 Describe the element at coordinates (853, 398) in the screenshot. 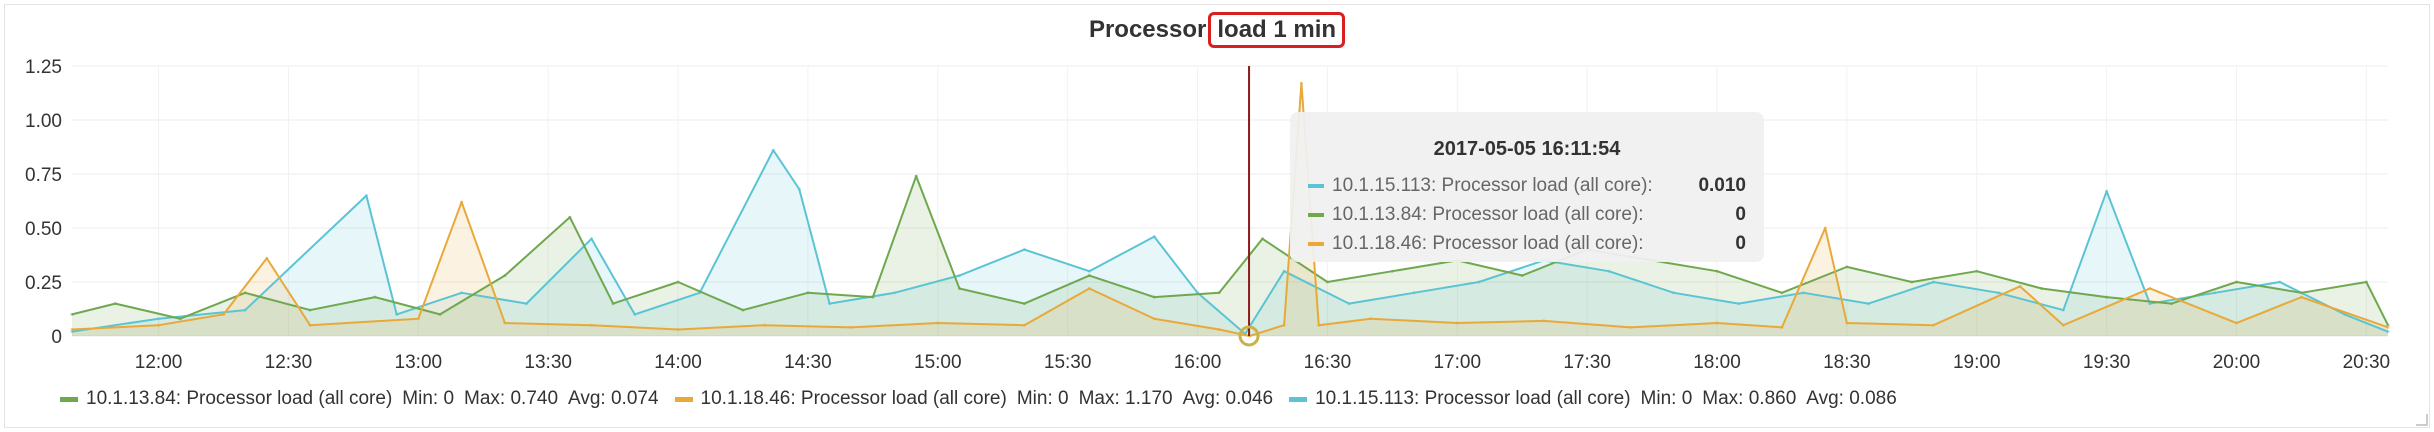

I see `legend-series-name: 10.1.18.46: Processor load (all core)` at that location.